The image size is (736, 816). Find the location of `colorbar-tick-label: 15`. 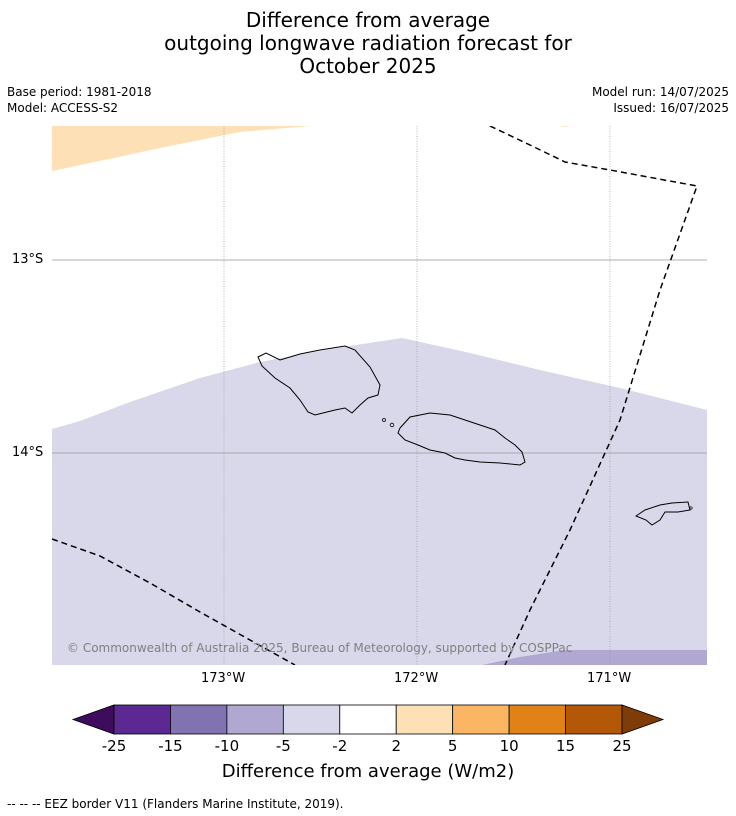

colorbar-tick-label: 15 is located at coordinates (566, 746).